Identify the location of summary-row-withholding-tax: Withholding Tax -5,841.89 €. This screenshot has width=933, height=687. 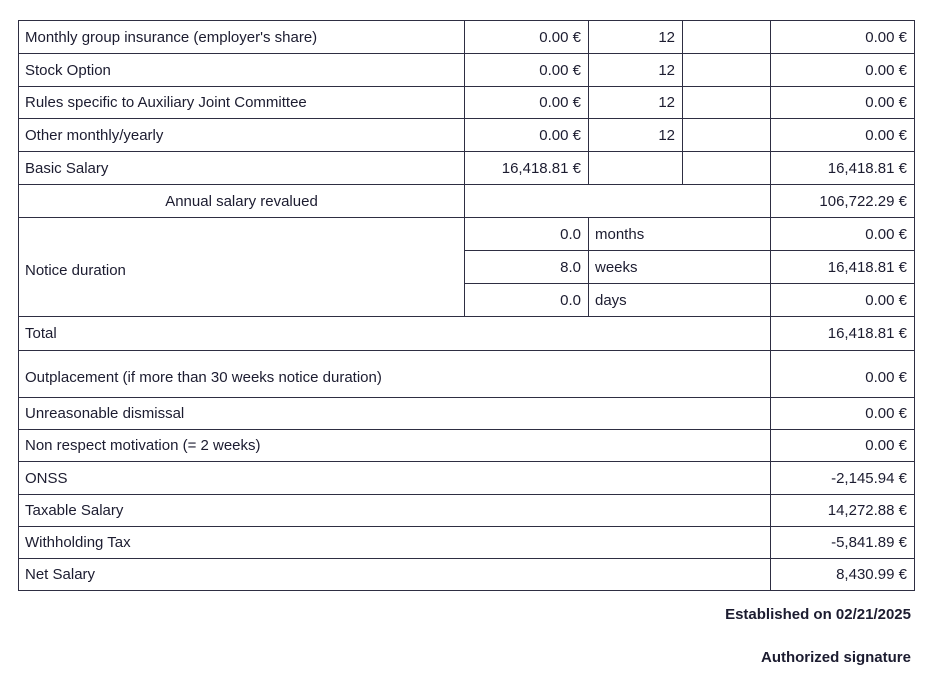
(466, 542).